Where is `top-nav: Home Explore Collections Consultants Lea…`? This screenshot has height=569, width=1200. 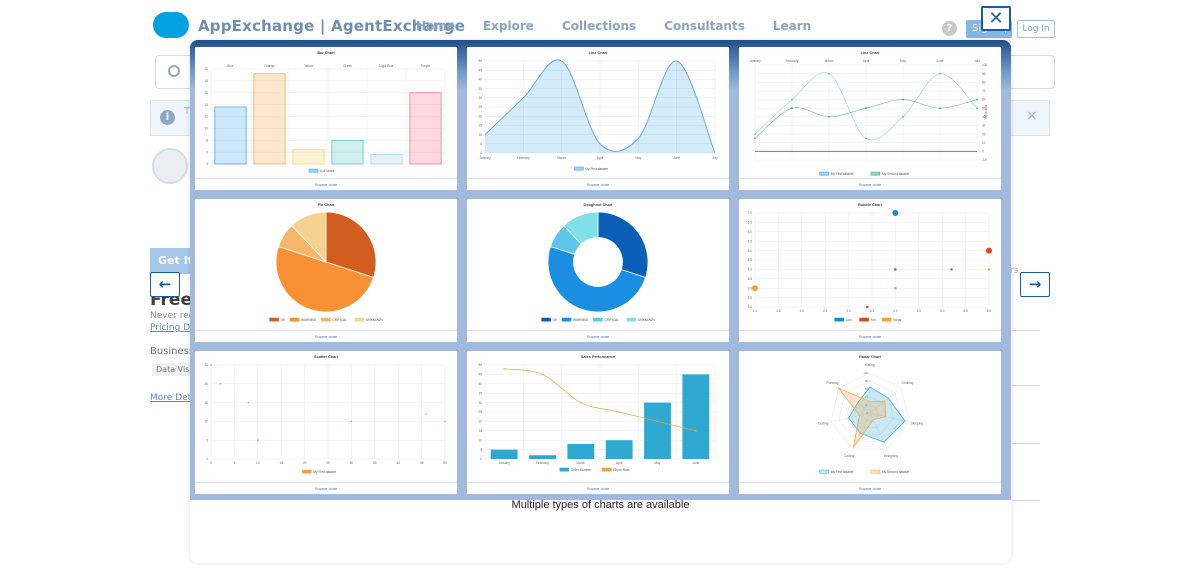
top-nav: Home Explore Collections Consultants Lea… is located at coordinates (627, 26).